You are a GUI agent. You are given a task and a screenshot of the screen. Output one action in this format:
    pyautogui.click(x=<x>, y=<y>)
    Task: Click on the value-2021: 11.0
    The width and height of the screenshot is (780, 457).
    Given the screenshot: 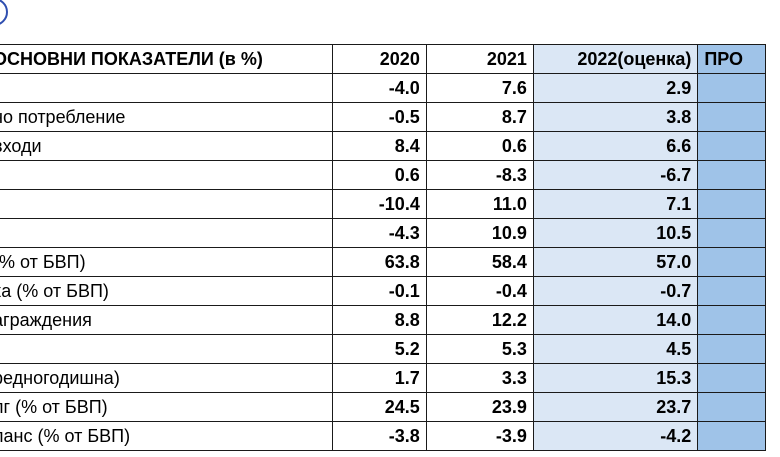 What is the action you would take?
    pyautogui.click(x=479, y=204)
    